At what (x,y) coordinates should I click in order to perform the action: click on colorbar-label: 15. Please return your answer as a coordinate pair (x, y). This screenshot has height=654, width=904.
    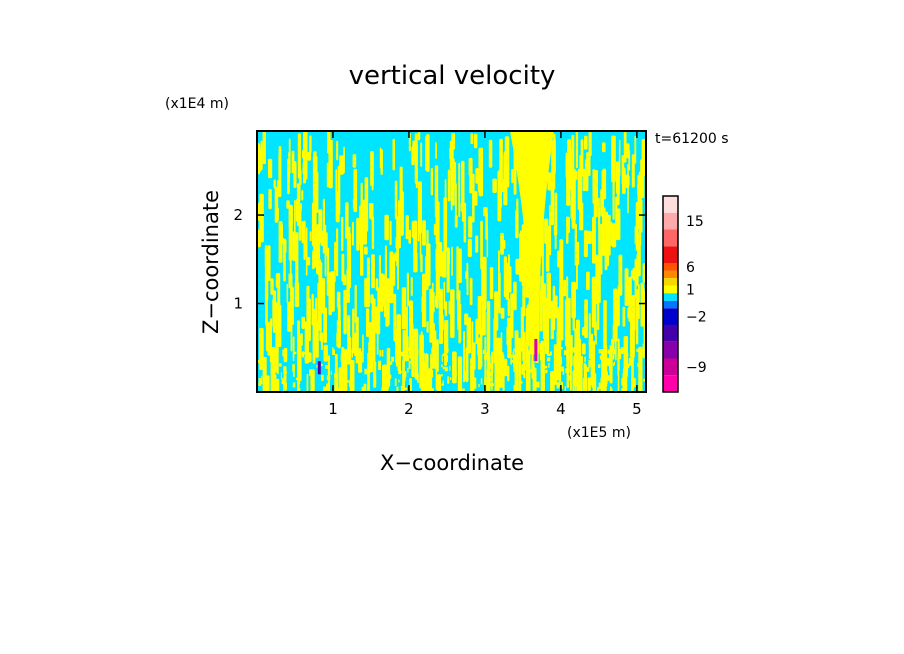
    Looking at the image, I should click on (695, 222).